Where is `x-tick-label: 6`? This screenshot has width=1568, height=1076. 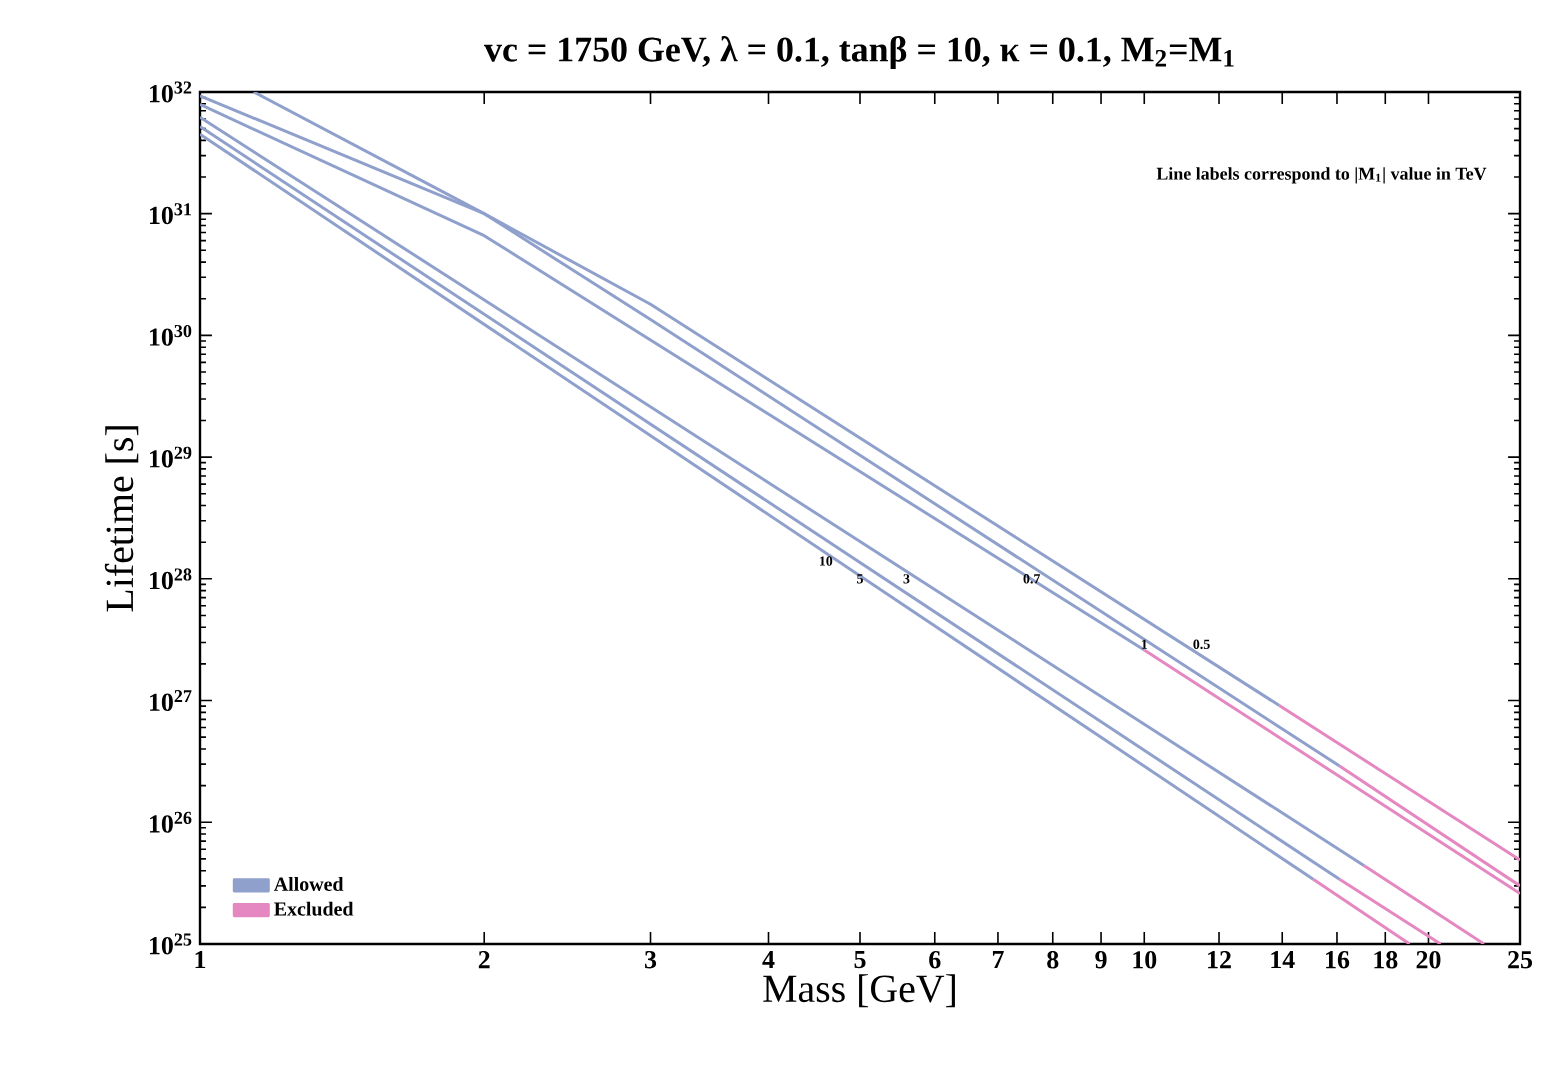
x-tick-label: 6 is located at coordinates (935, 960).